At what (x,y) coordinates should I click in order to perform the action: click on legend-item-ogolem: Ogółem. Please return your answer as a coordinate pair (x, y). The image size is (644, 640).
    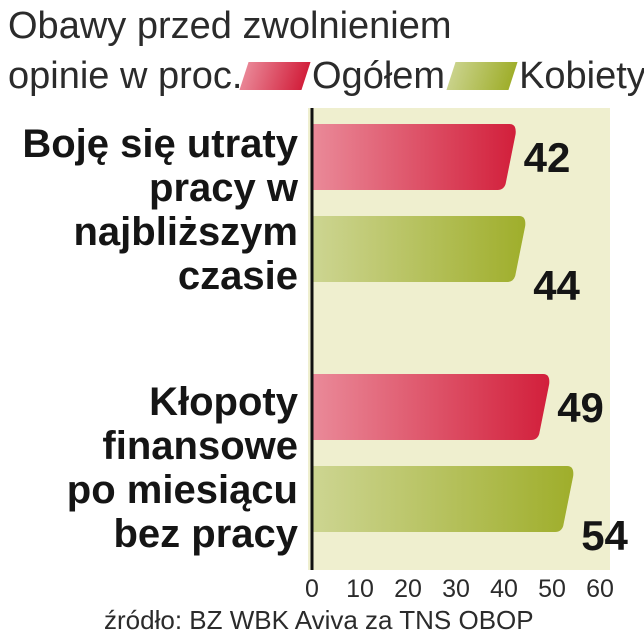
    Looking at the image, I should click on (342, 76).